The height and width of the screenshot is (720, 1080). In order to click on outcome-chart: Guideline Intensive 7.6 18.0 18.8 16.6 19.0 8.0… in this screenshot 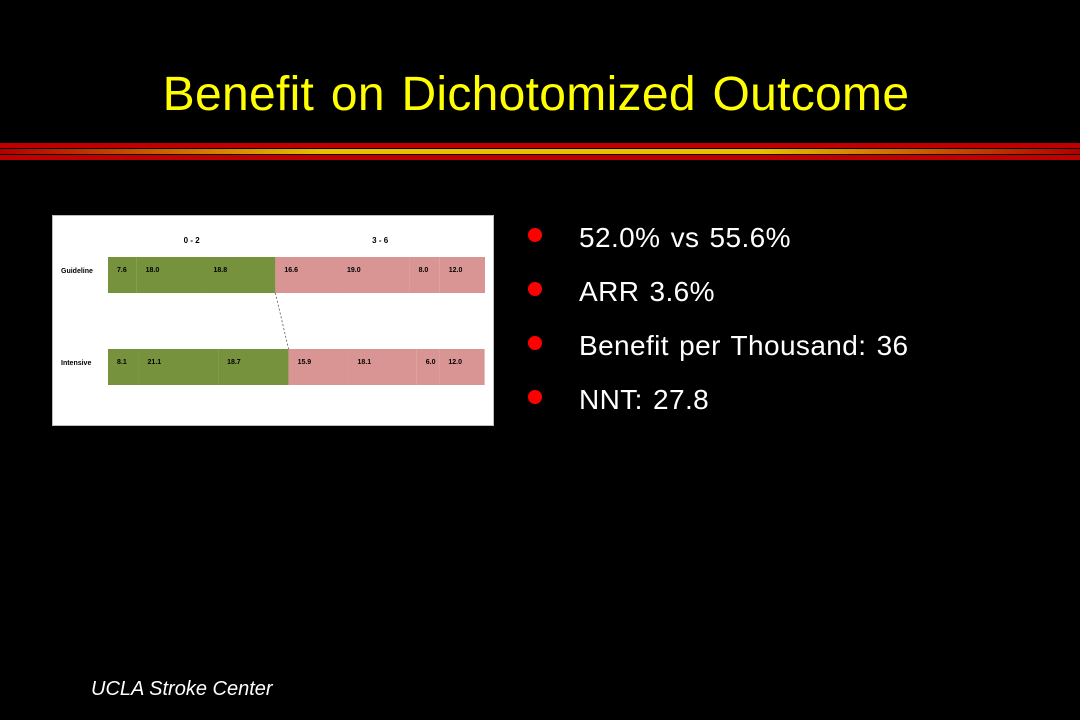, I will do `click(273, 320)`.